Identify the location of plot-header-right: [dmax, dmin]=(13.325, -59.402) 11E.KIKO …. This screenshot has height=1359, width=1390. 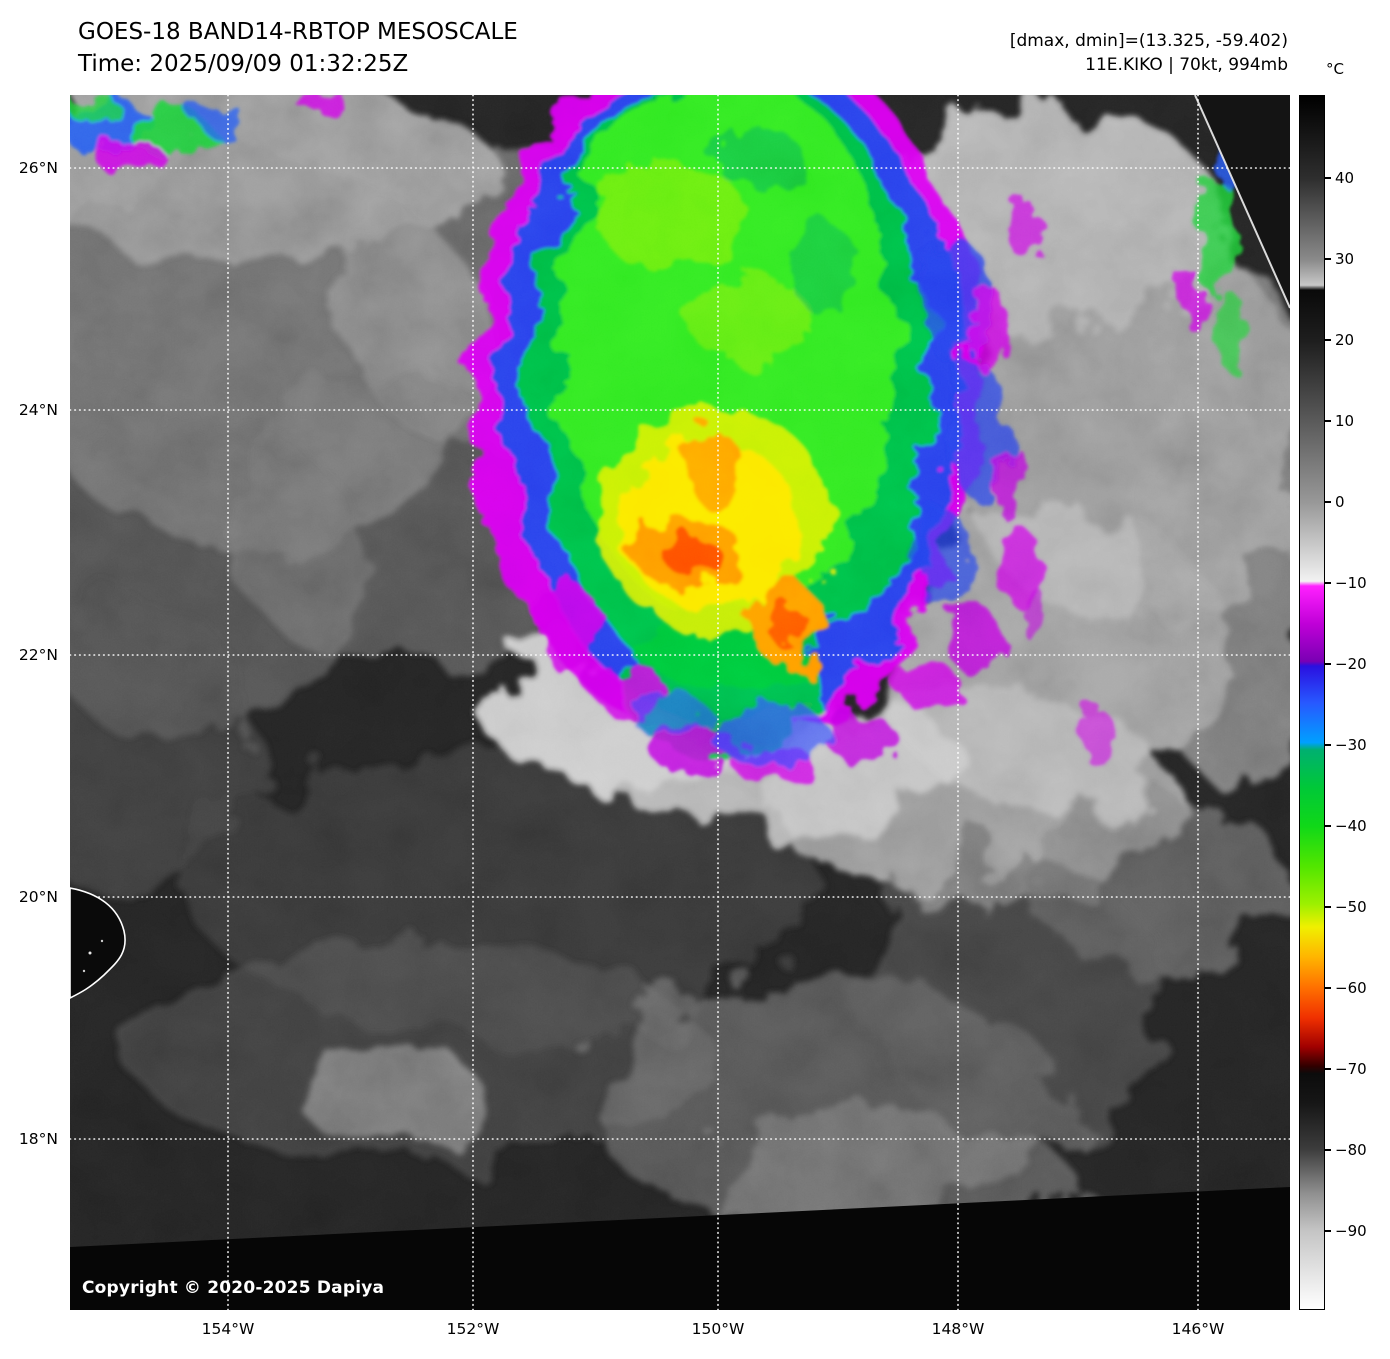
(1149, 54).